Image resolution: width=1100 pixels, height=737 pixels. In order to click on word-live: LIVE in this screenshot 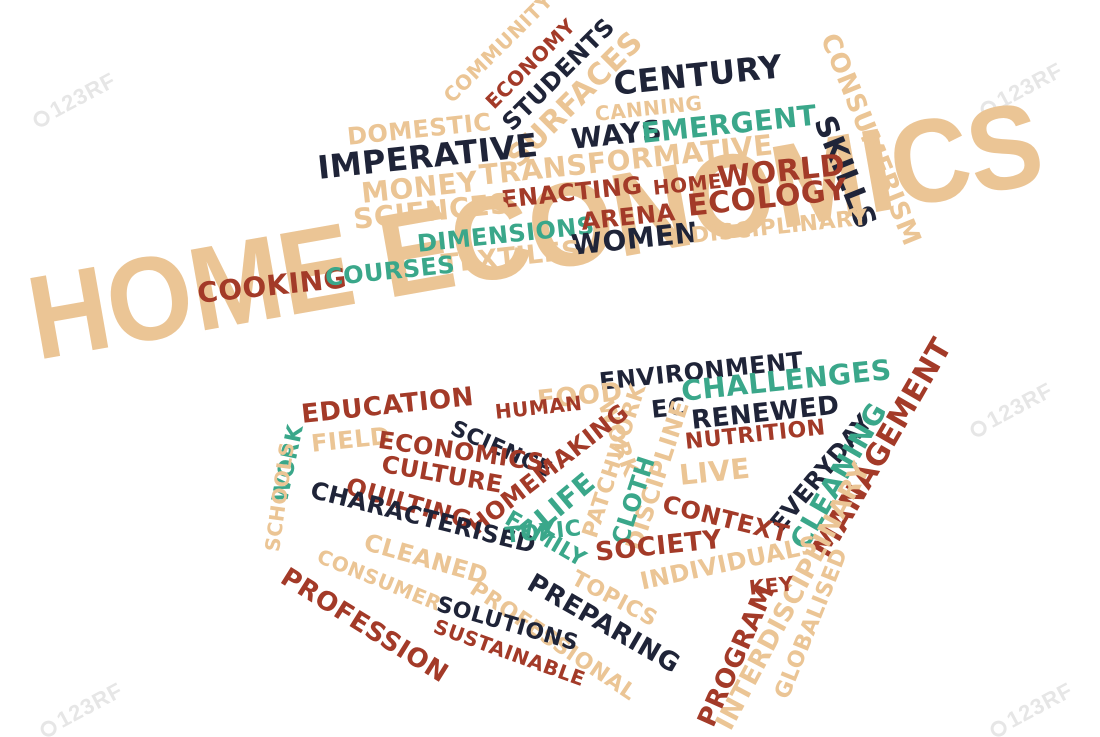, I will do `click(714, 471)`.